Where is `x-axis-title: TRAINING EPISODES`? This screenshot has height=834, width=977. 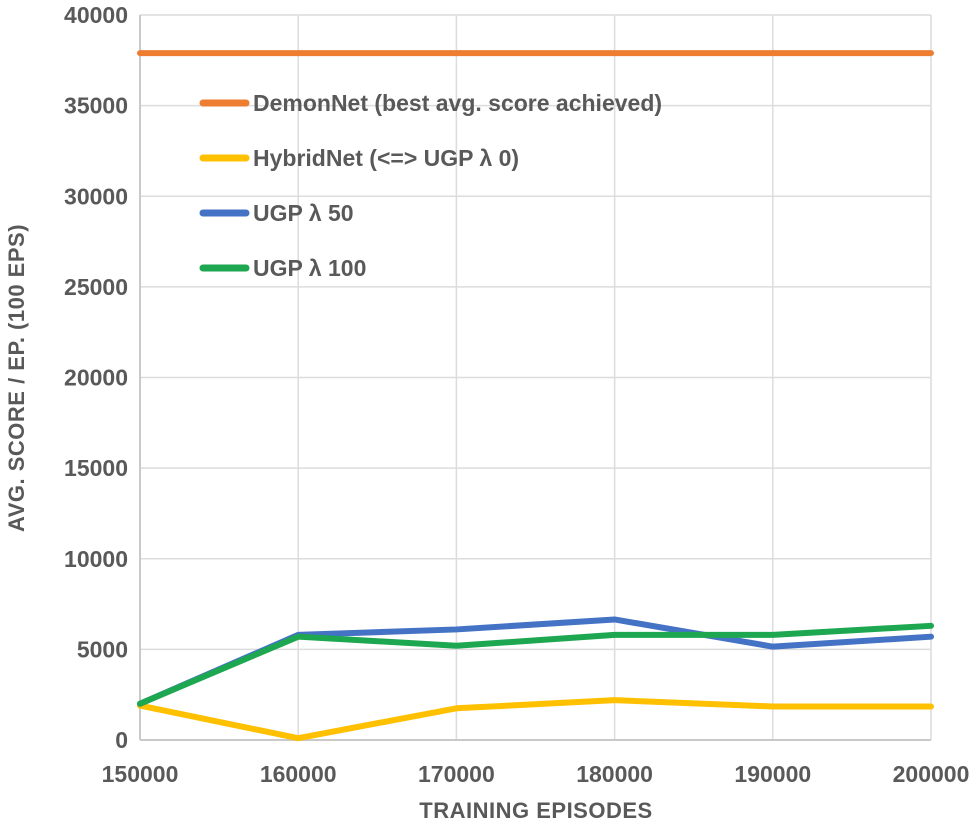 x-axis-title: TRAINING EPISODES is located at coordinates (535, 810).